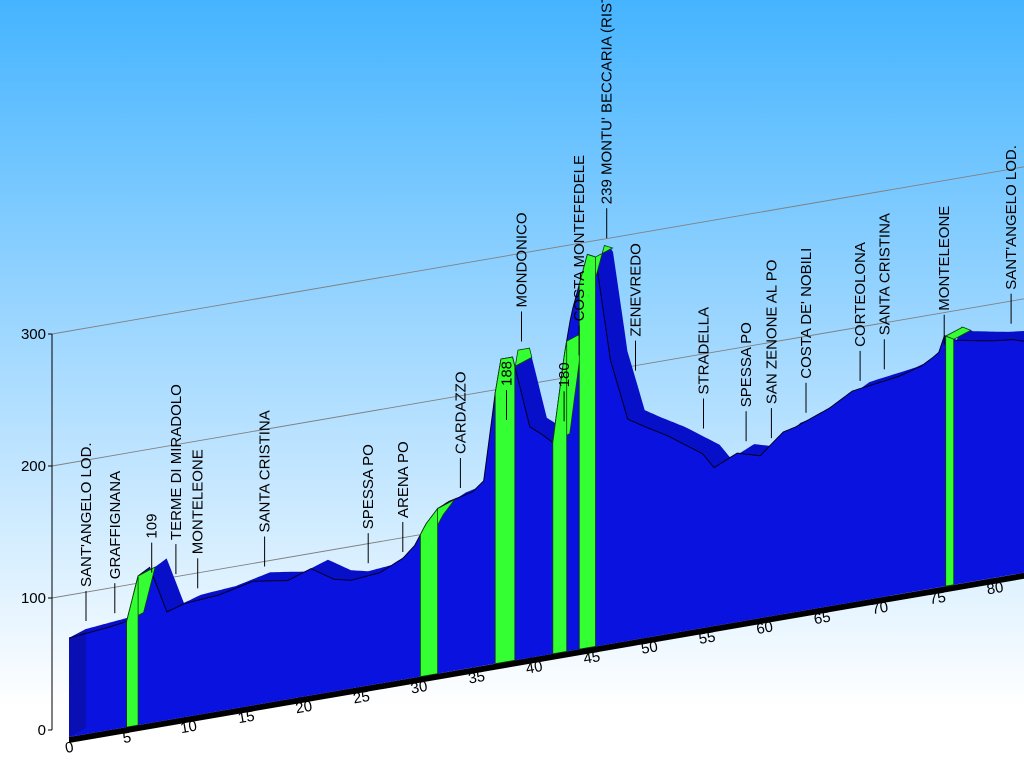 The image size is (1024, 768). I want to click on annotation-label: MONDONICO, so click(522, 260).